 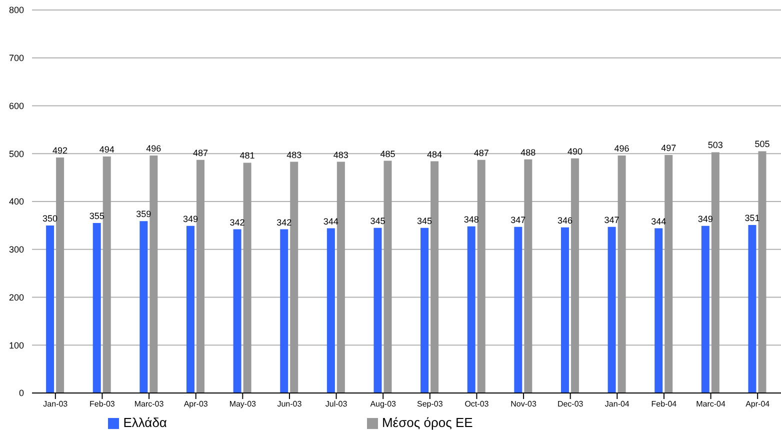 What do you see at coordinates (430, 404) in the screenshot?
I see `x-tick-label: Sep-03` at bounding box center [430, 404].